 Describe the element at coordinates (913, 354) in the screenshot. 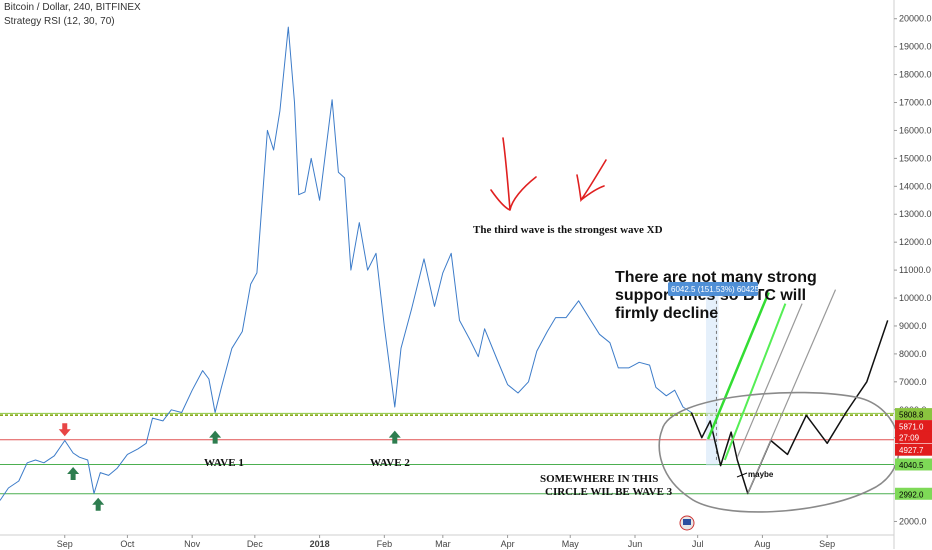

I see `y-tick-label: 8000.0` at that location.